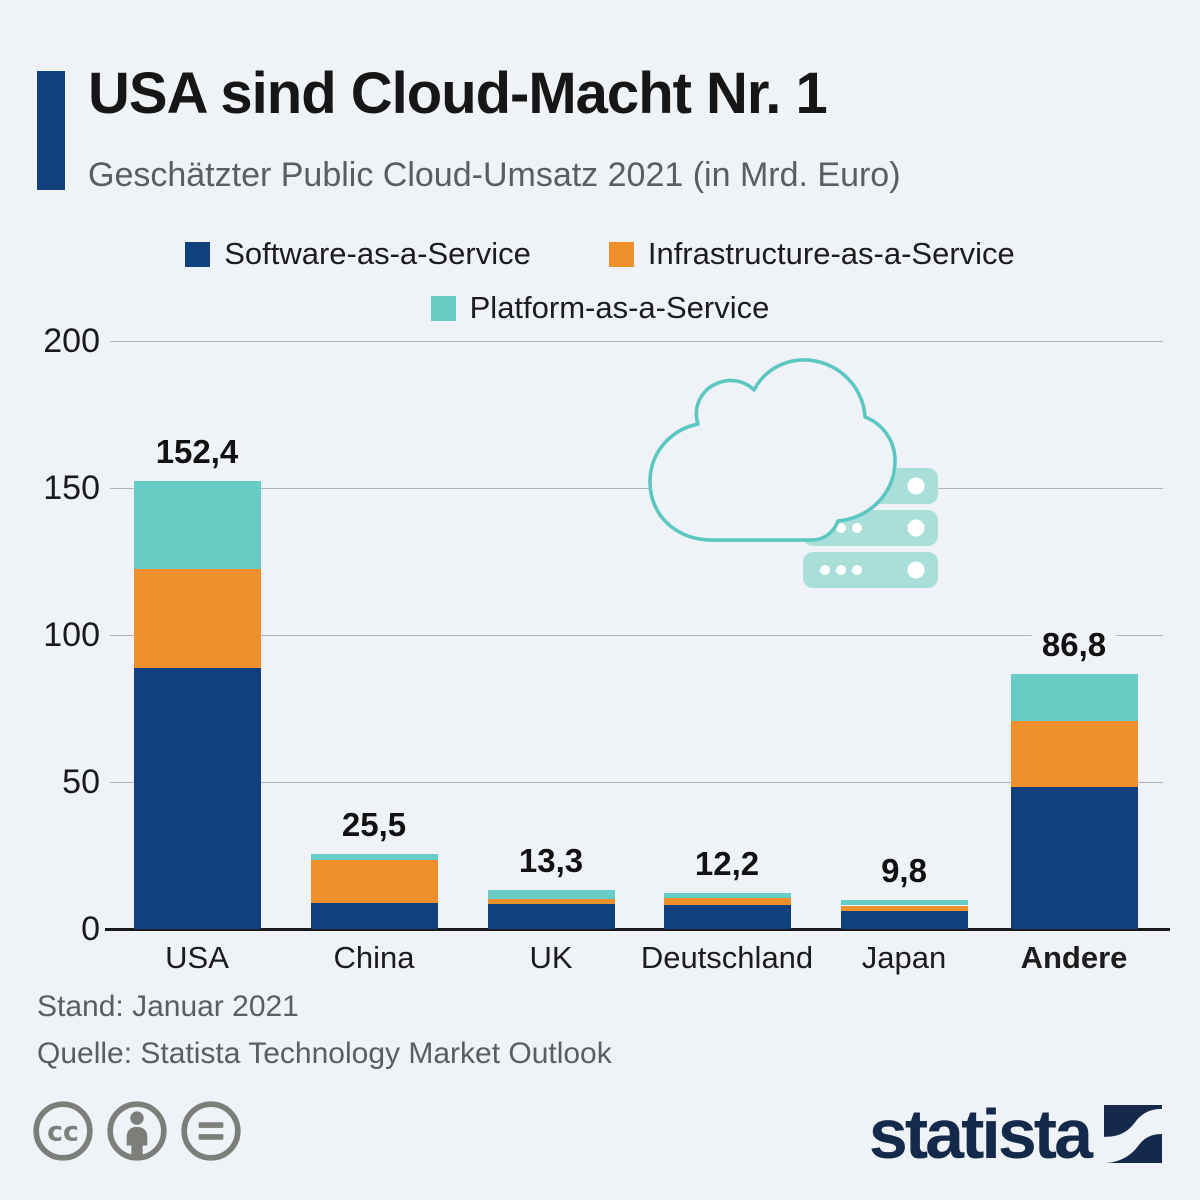 The height and width of the screenshot is (1200, 1200). What do you see at coordinates (71, 635) in the screenshot?
I see `y-tick-100: 100` at bounding box center [71, 635].